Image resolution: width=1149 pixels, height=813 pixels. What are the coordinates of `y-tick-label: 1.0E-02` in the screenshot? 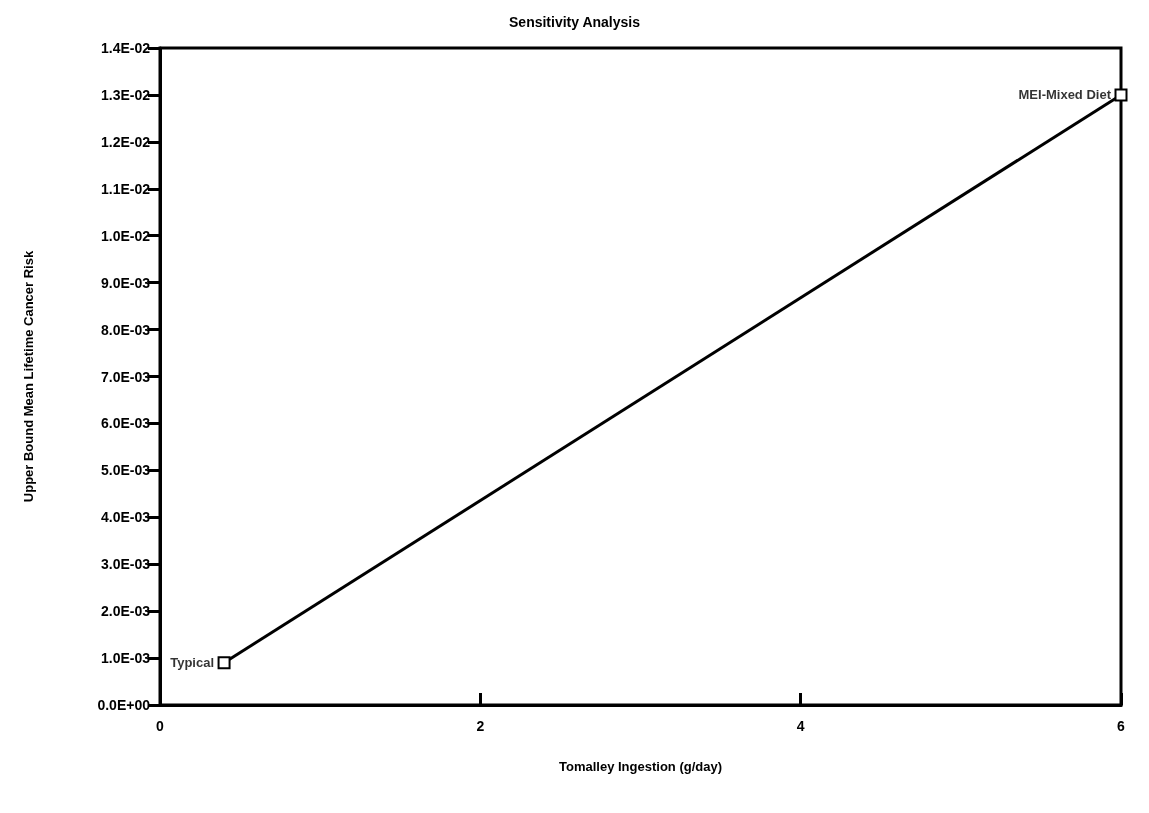 It's located at (125, 235).